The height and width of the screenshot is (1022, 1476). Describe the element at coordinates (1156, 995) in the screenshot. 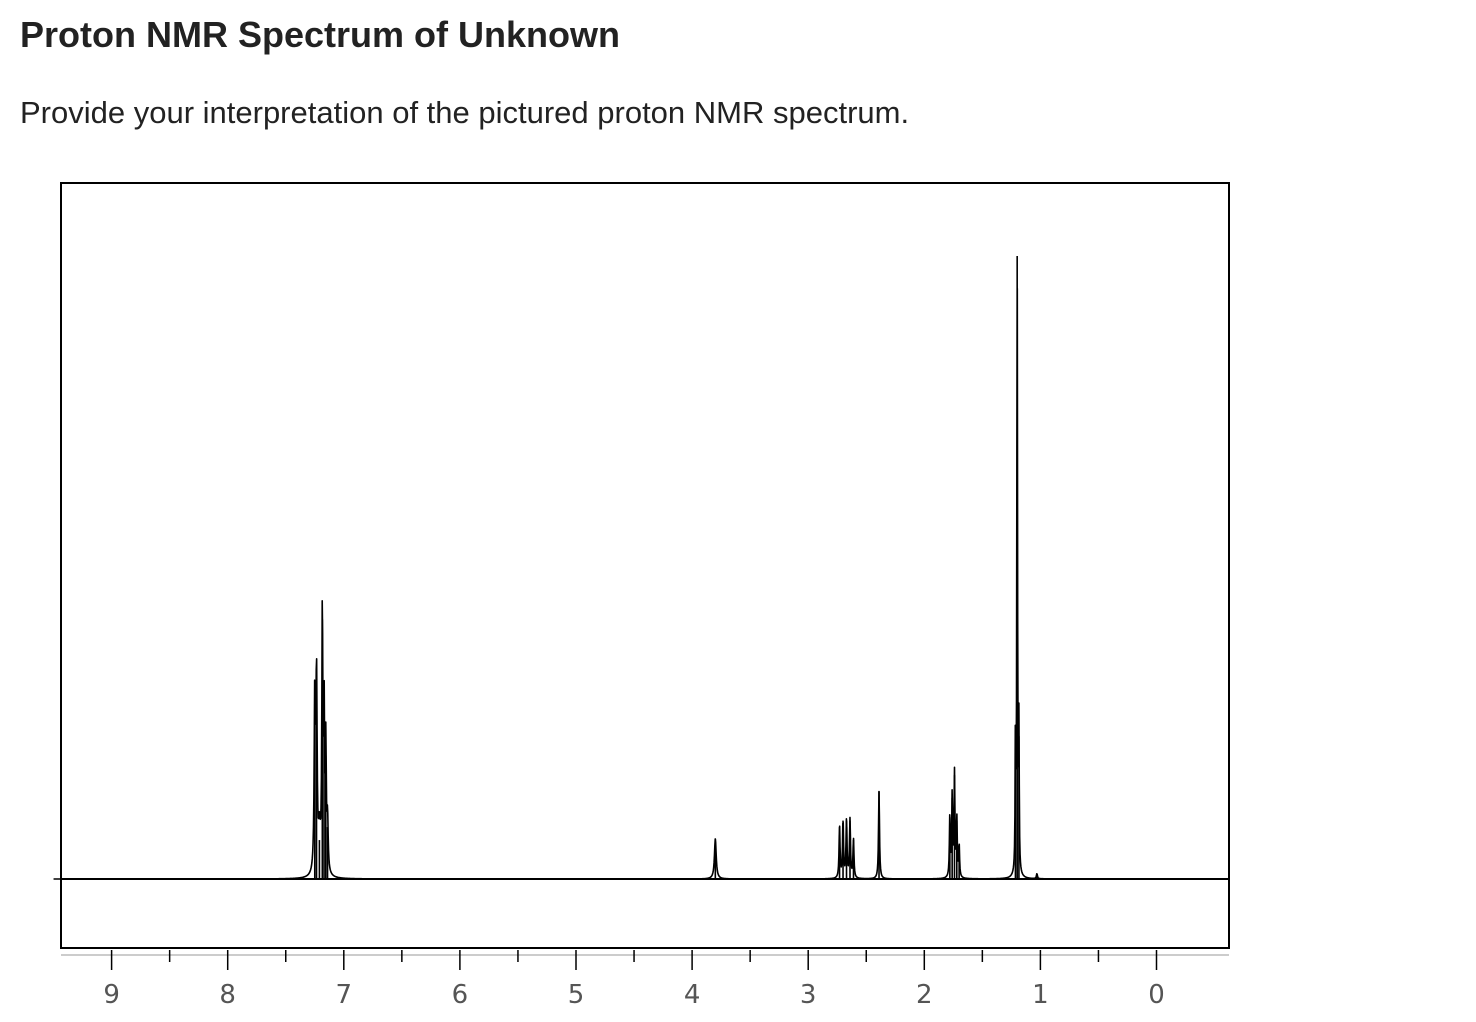

I see `tick-label: 0` at that location.